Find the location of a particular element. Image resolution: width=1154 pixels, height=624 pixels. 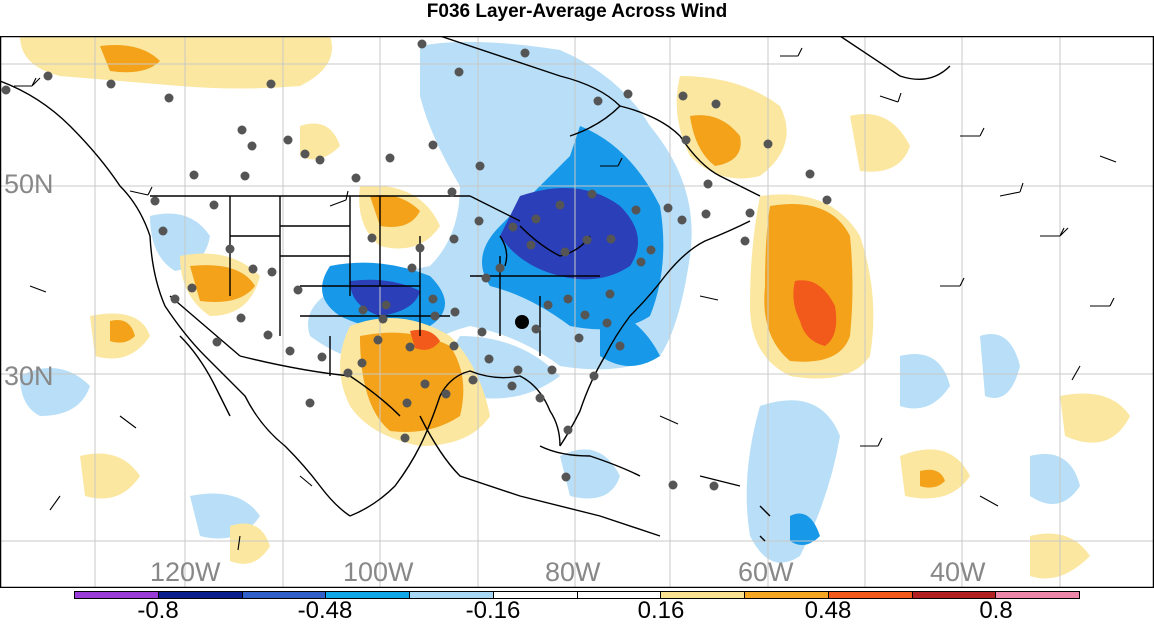

strong-positive-regions is located at coordinates (623, 315).